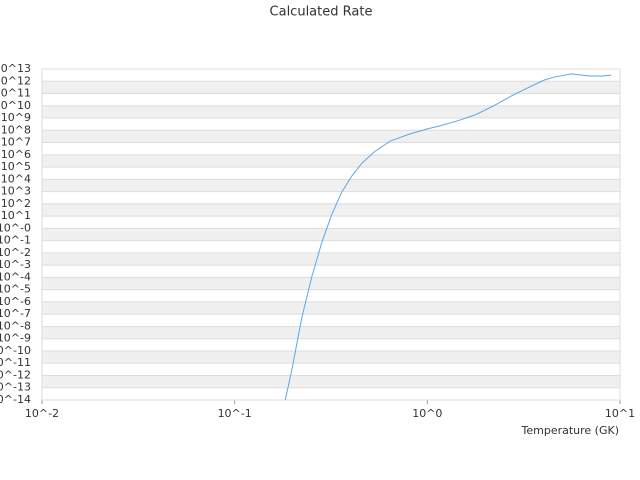  What do you see at coordinates (16, 191) in the screenshot?
I see `y-tick-label: 10^3` at bounding box center [16, 191].